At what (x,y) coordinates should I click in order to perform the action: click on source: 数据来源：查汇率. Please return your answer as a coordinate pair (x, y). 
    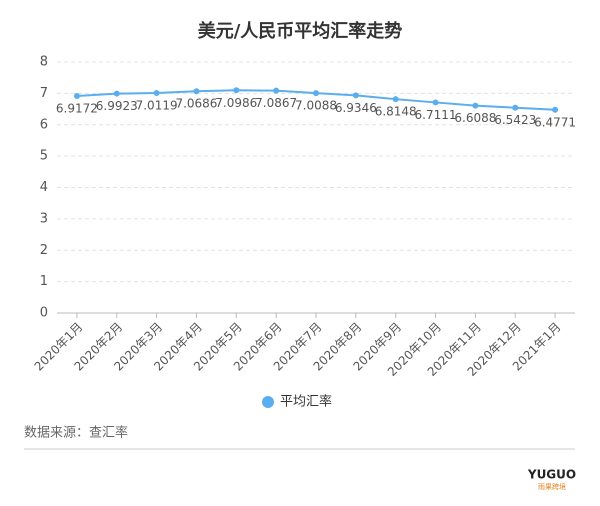
    Looking at the image, I should click on (76, 433).